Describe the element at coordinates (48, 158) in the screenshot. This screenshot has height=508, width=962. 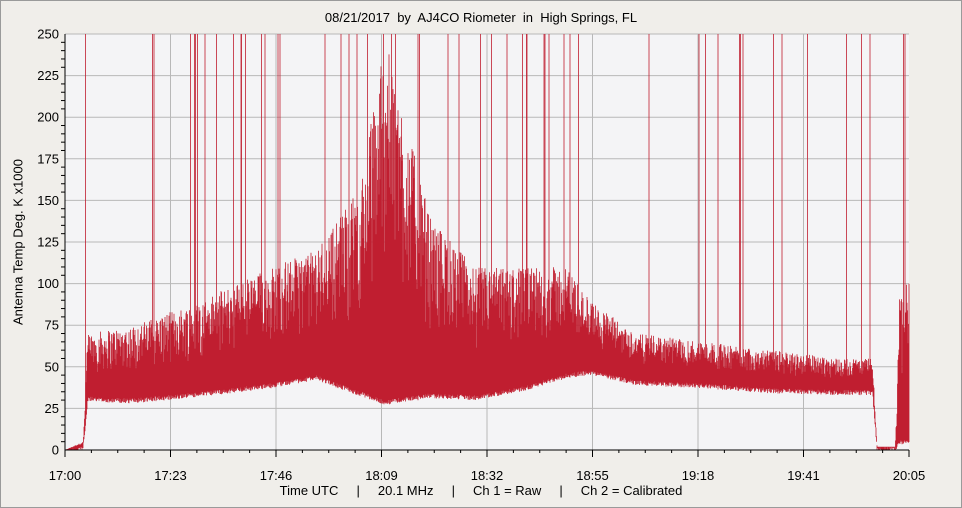
I see `y-tick-label: 175` at that location.